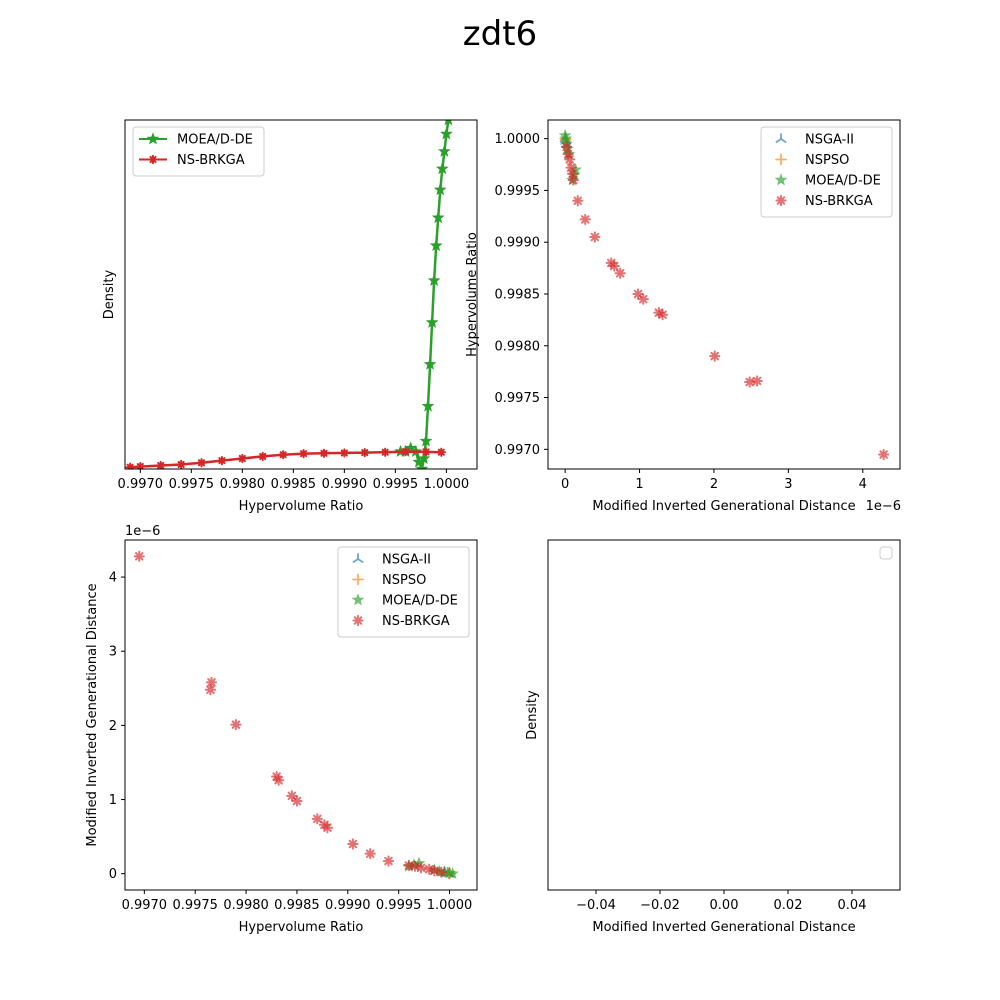 This screenshot has height=1000, width=1000. What do you see at coordinates (518, 294) in the screenshot?
I see `y-tick-label: 0.9985` at bounding box center [518, 294].